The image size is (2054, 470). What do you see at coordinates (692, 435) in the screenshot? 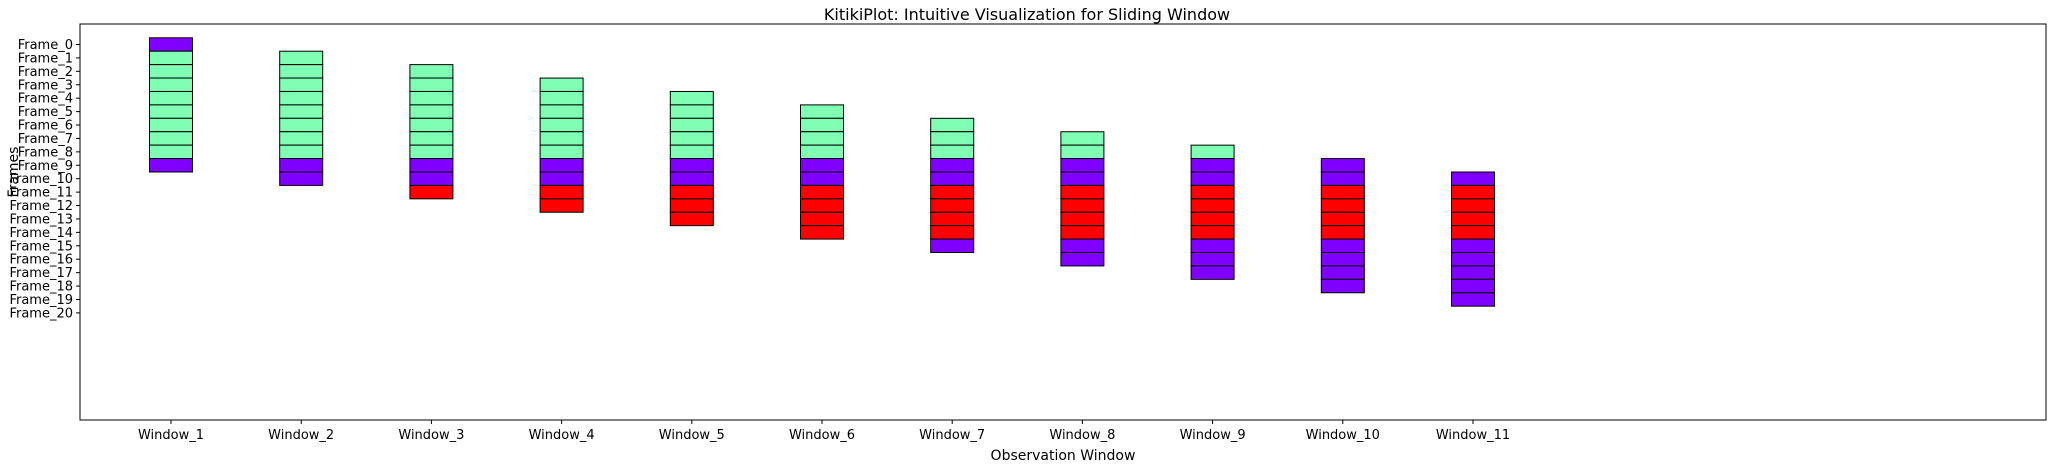
I see `x-tick-label: Window_5` at bounding box center [692, 435].